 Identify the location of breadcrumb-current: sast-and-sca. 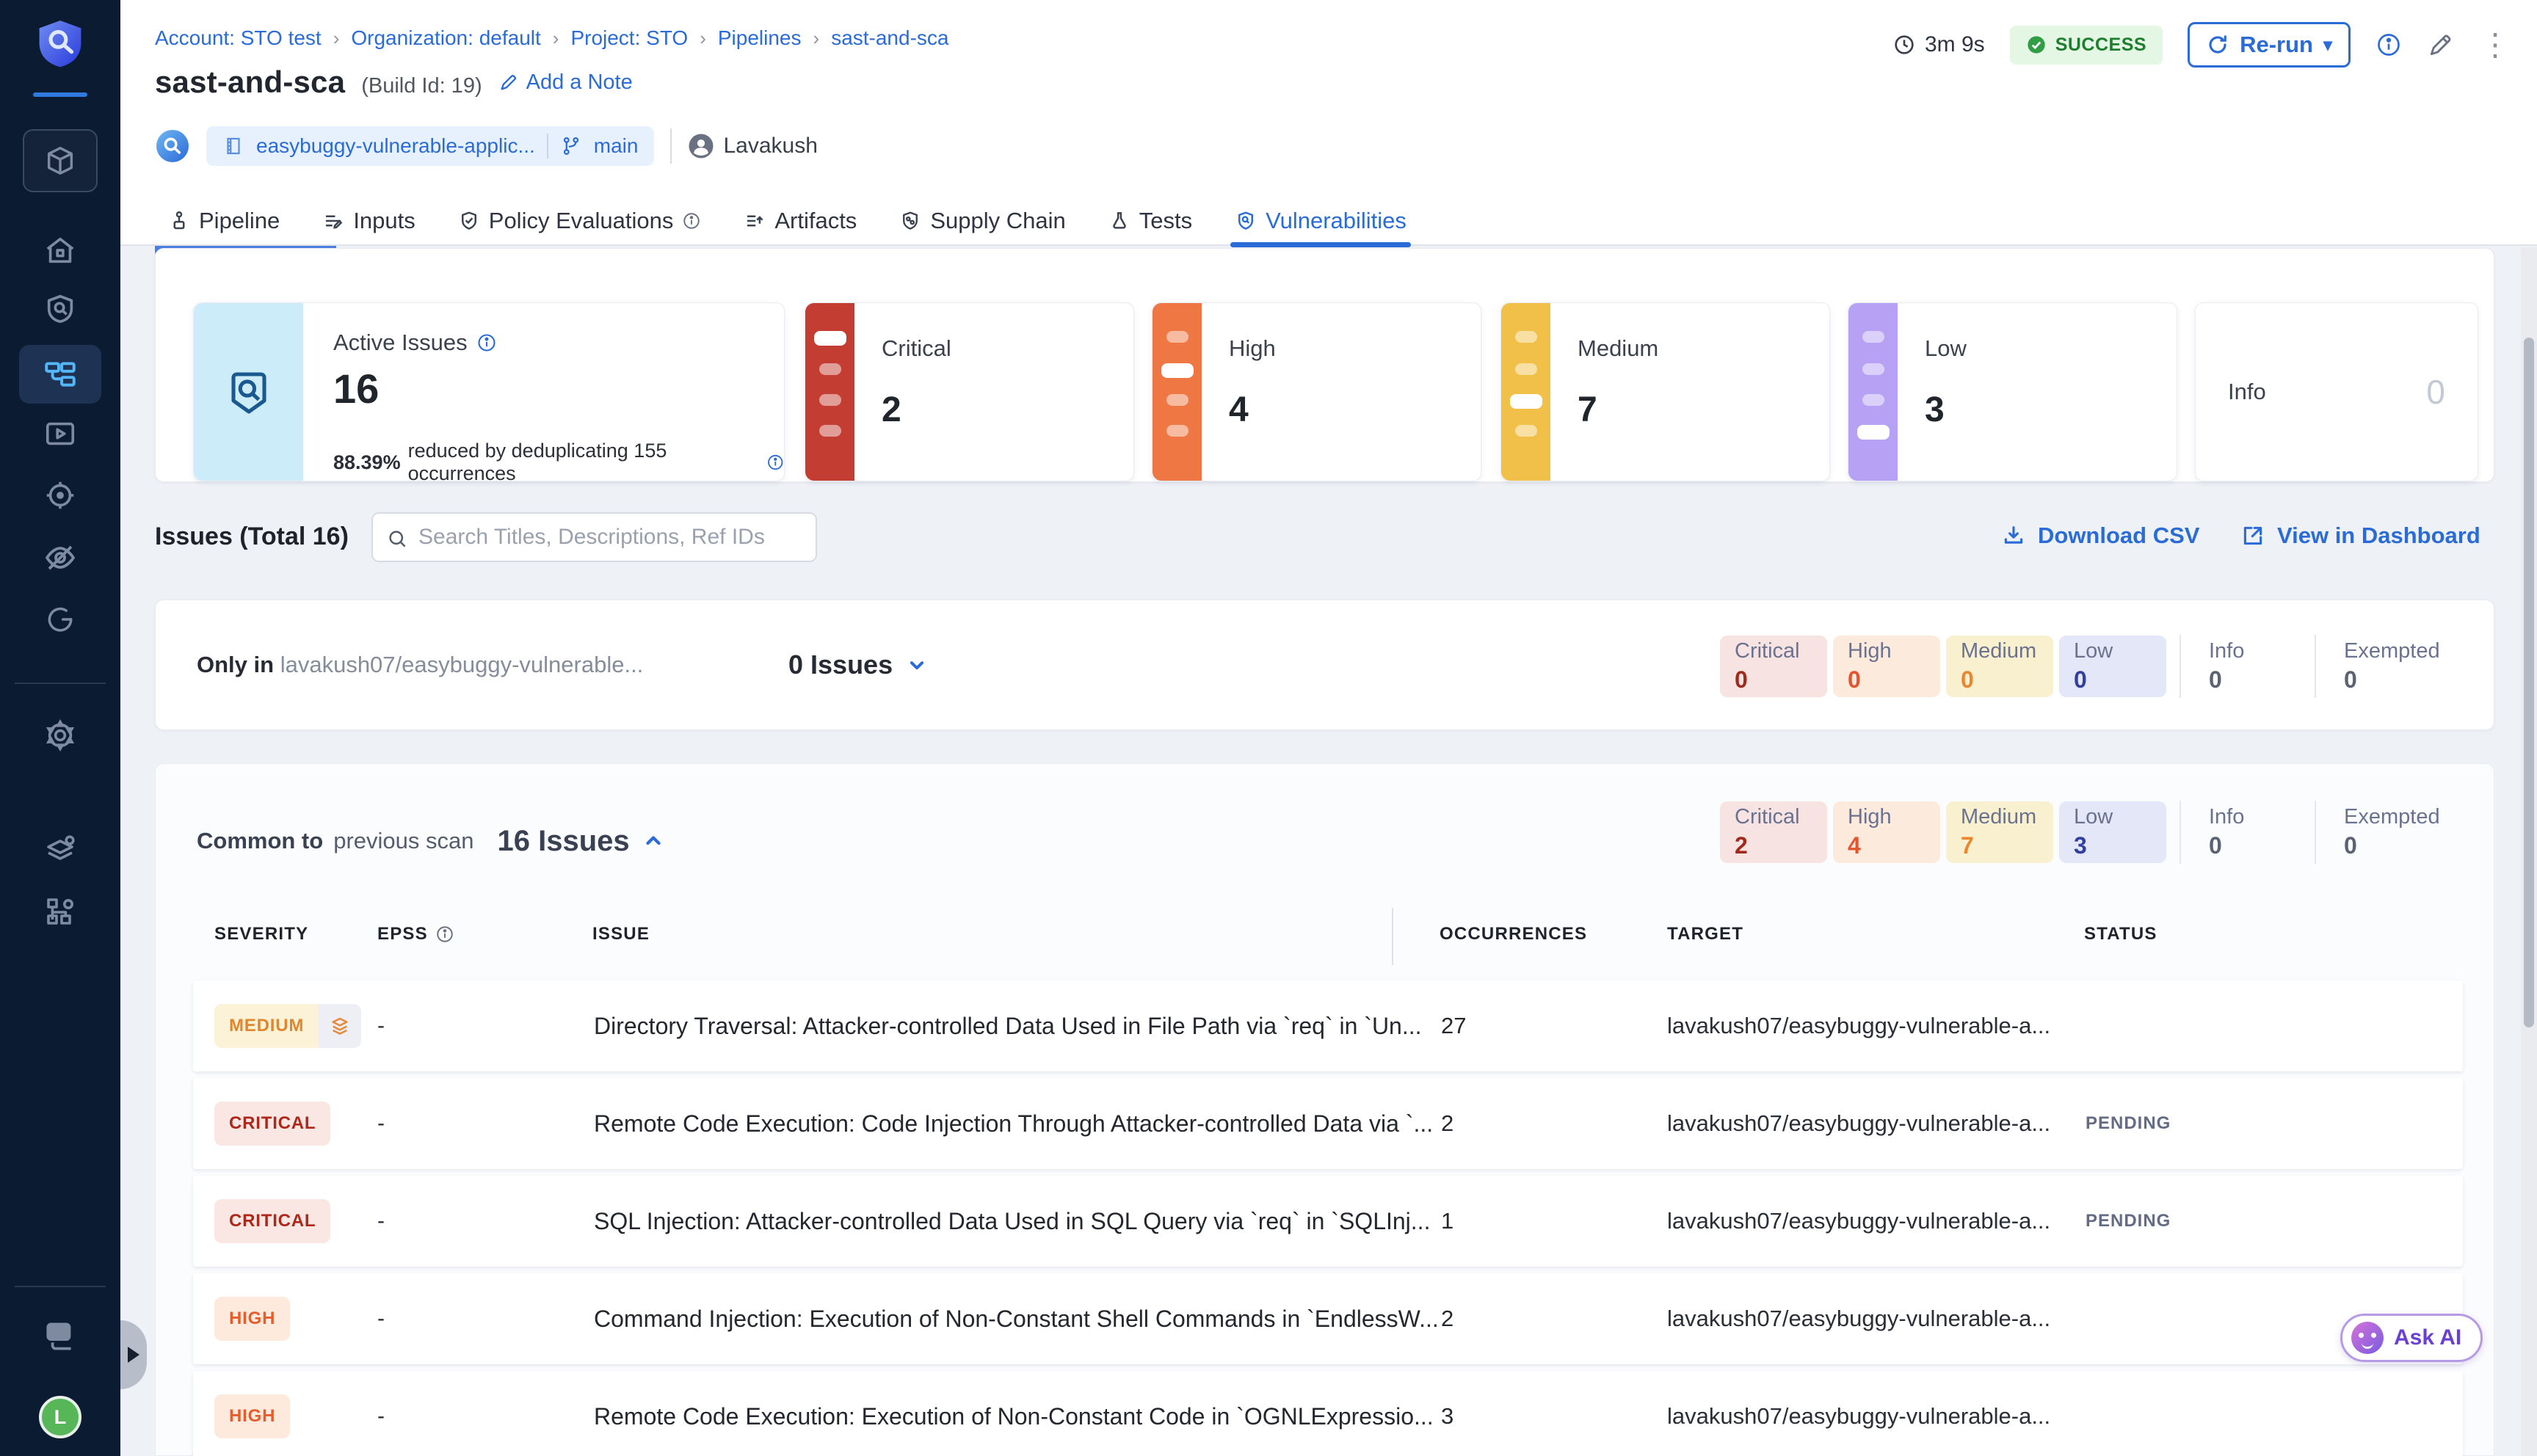
(890, 37).